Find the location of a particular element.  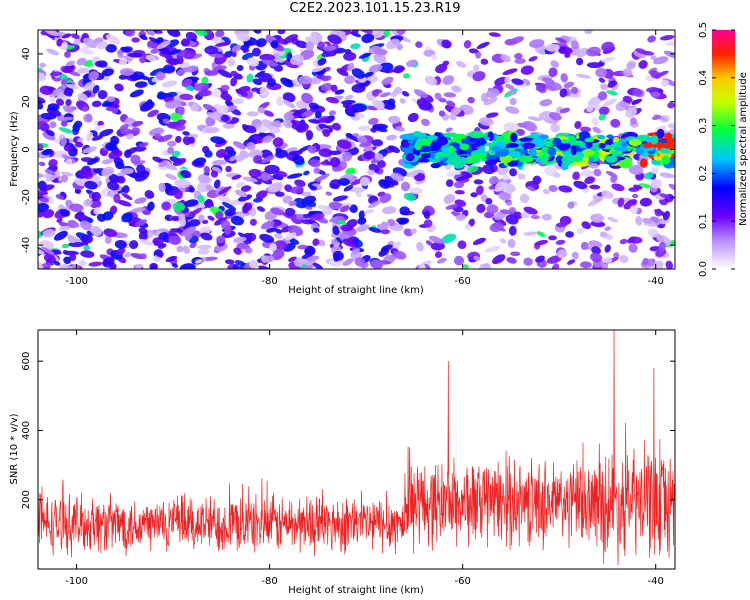

x-axis-label-bottom: Height of straight line (km) is located at coordinates (356, 590).